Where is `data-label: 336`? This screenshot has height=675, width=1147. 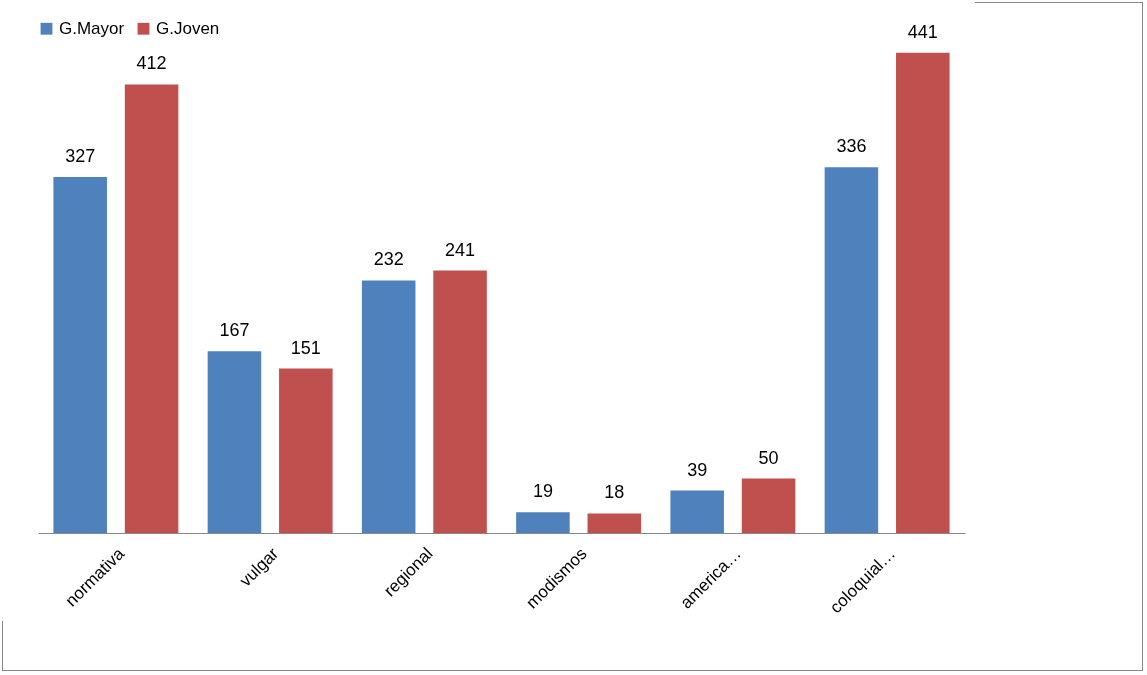
data-label: 336 is located at coordinates (851, 146).